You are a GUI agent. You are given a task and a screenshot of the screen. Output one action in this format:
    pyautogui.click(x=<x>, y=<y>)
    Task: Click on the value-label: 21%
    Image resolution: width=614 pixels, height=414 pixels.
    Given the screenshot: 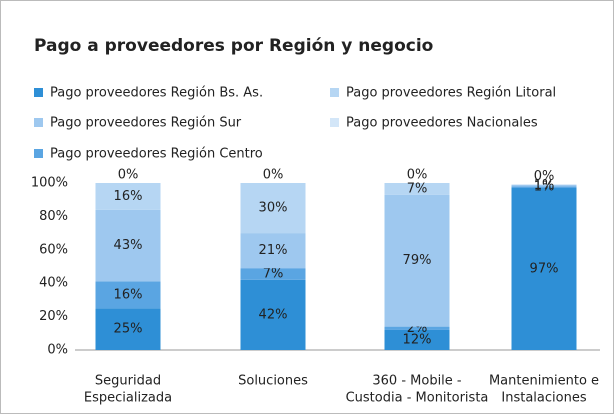 What is the action you would take?
    pyautogui.click(x=273, y=250)
    